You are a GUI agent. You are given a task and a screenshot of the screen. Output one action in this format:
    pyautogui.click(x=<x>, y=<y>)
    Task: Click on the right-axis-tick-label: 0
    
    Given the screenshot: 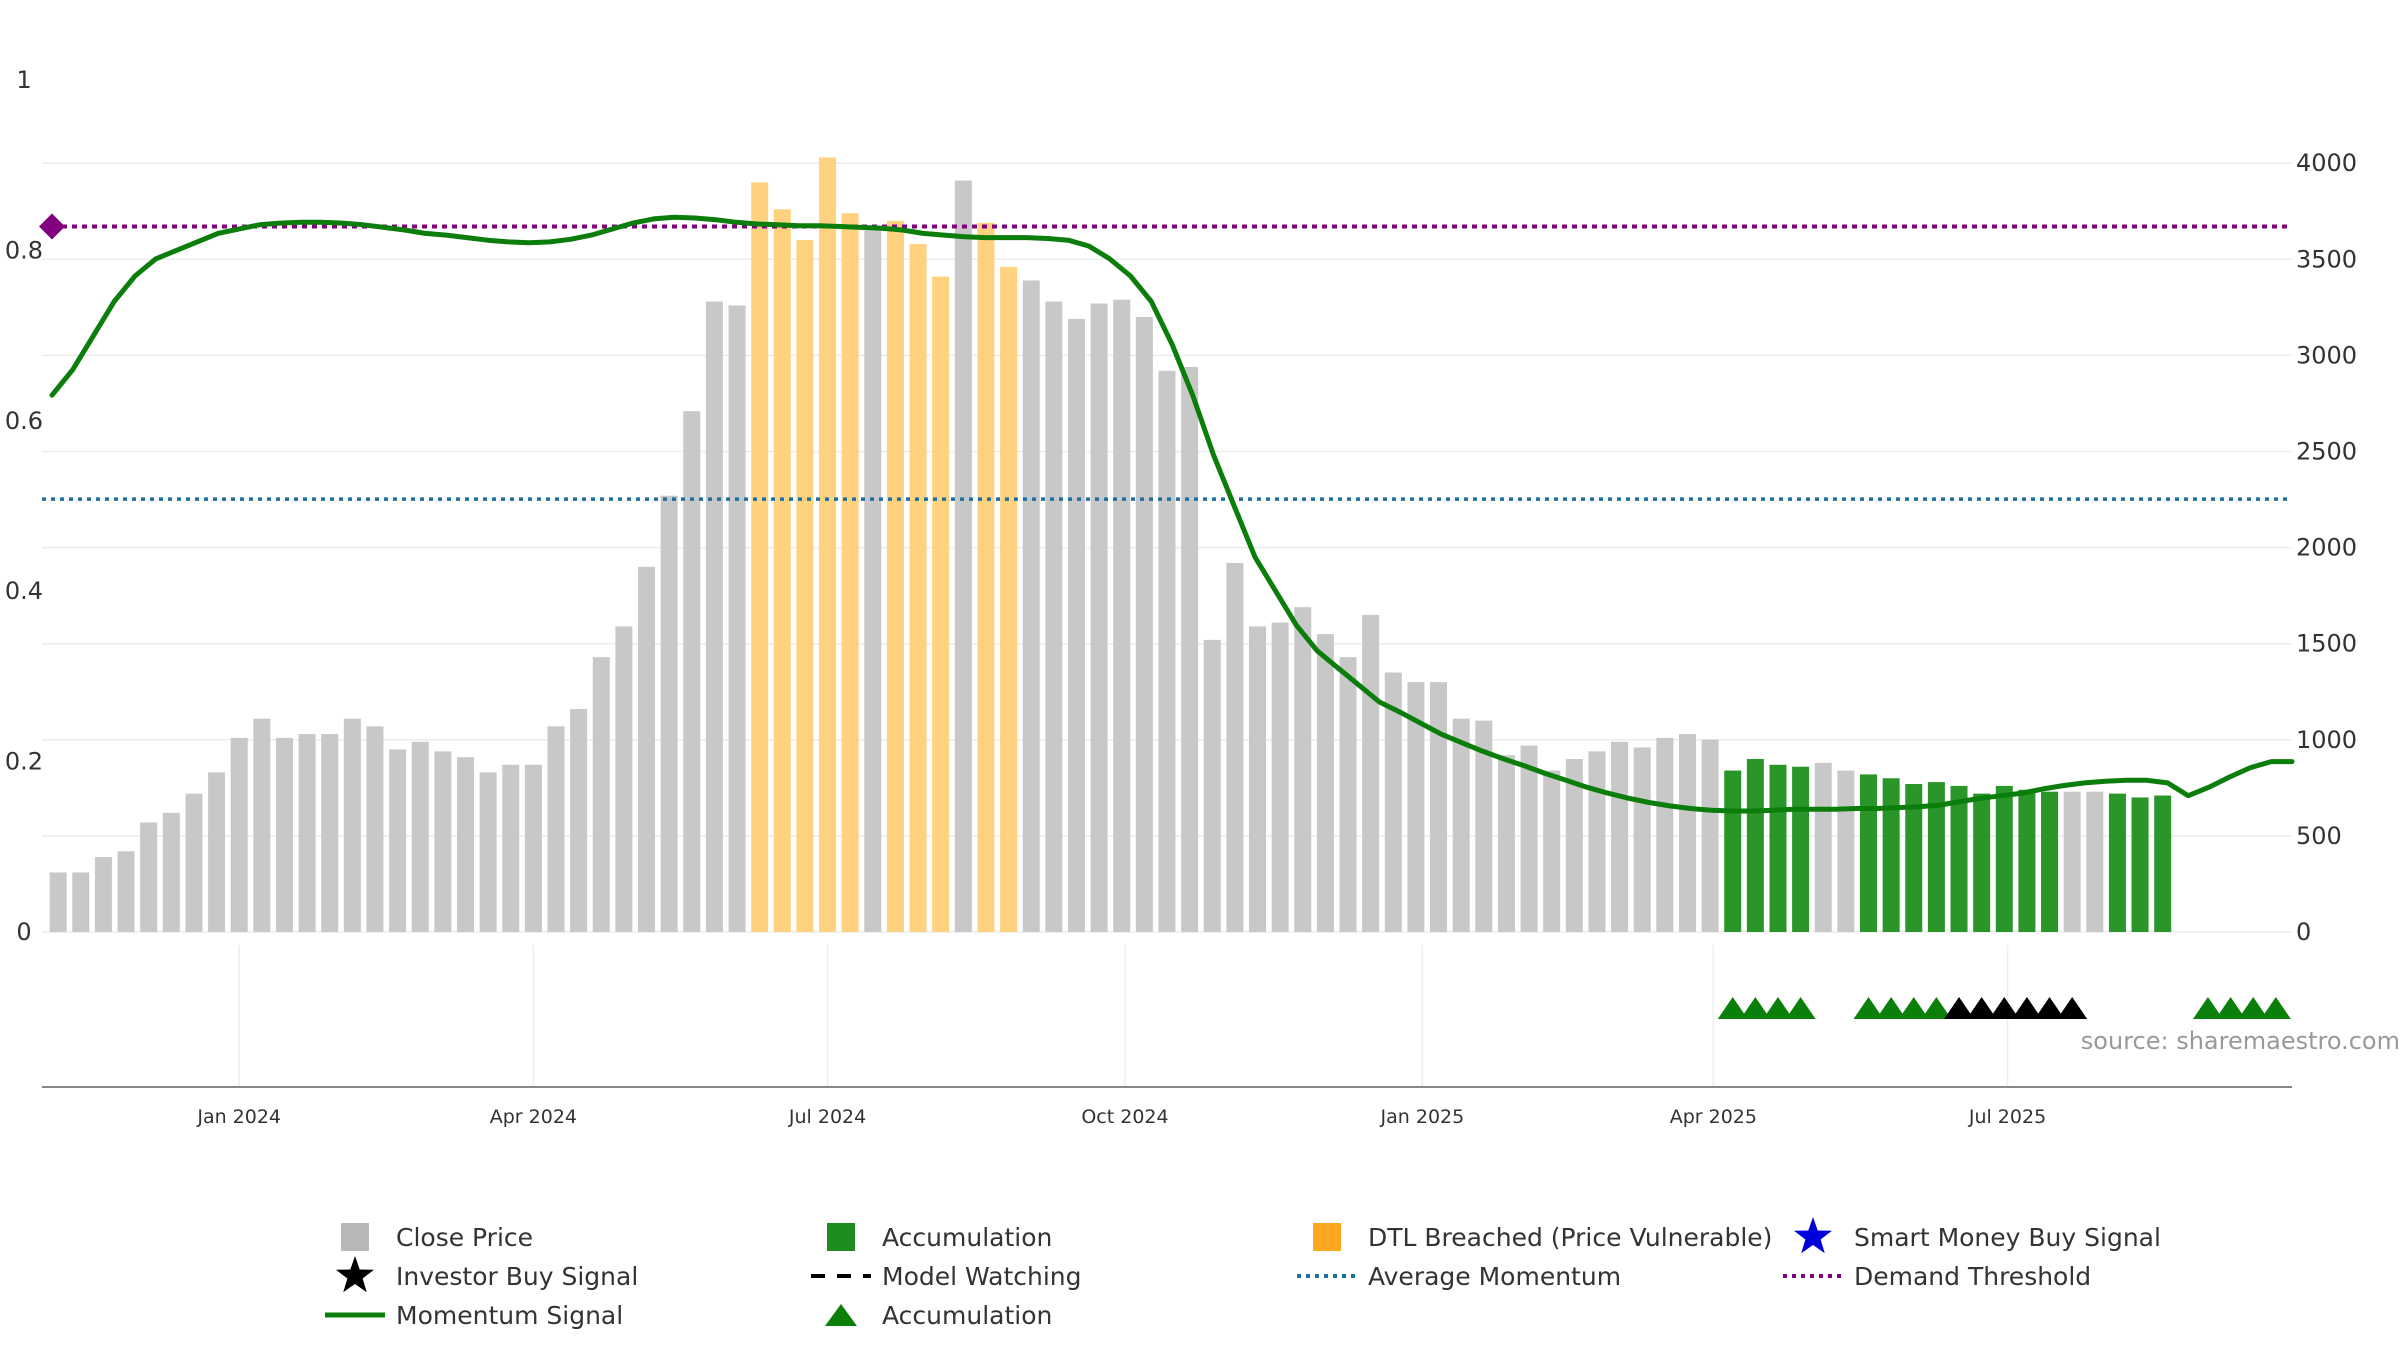 What is the action you would take?
    pyautogui.click(x=2303, y=932)
    